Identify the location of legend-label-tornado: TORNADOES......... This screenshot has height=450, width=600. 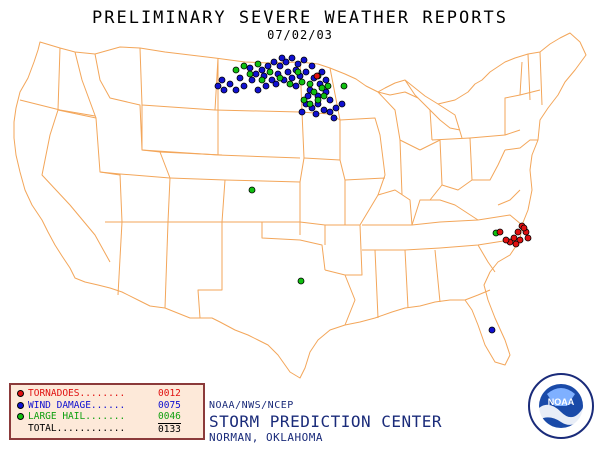
(77, 393).